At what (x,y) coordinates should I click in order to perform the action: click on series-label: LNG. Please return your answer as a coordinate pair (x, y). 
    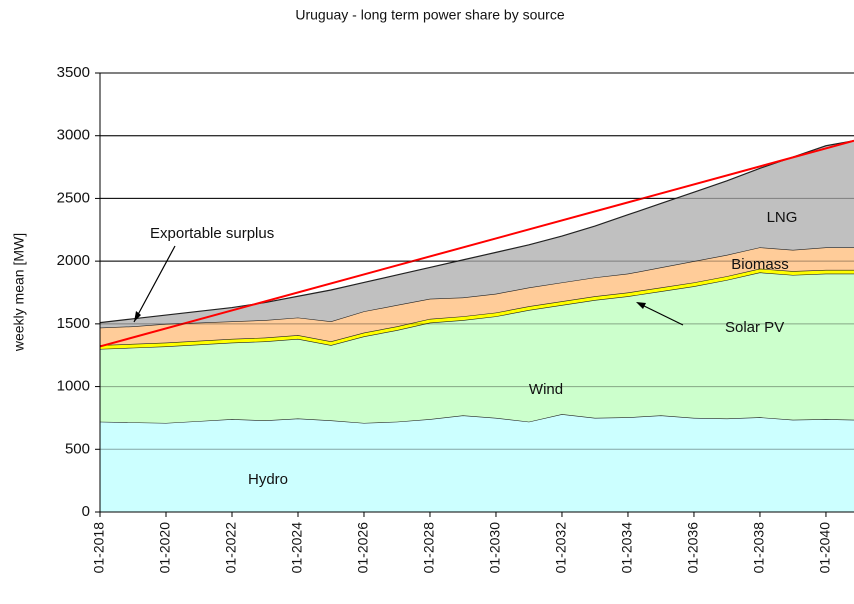
    Looking at the image, I should click on (782, 217).